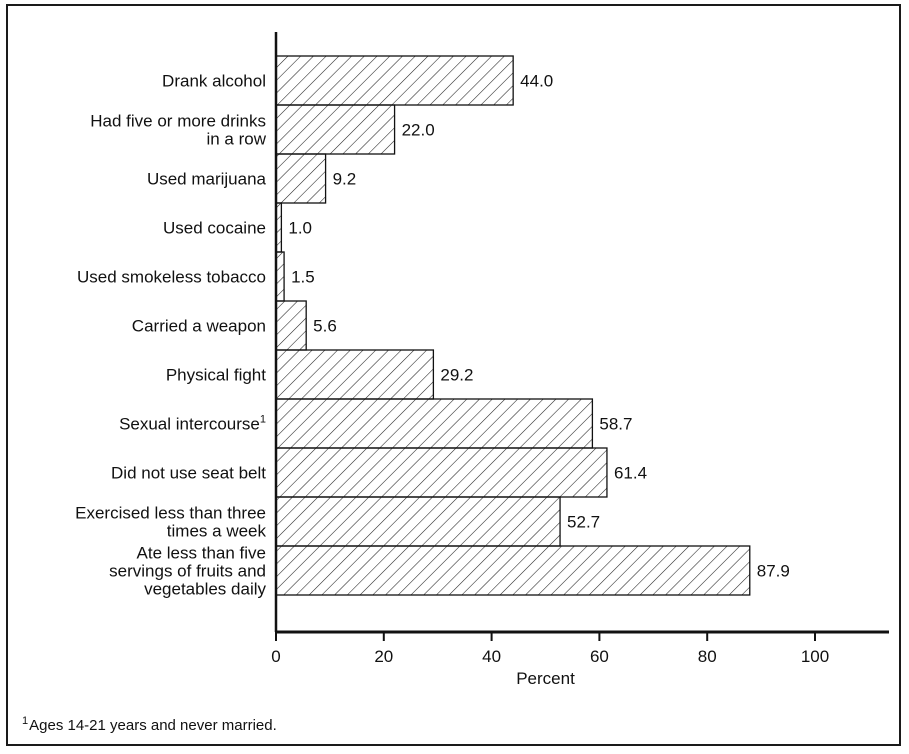 The width and height of the screenshot is (909, 754). What do you see at coordinates (153, 725) in the screenshot?
I see `footnote-text: Ages 14-21 years and never married.` at bounding box center [153, 725].